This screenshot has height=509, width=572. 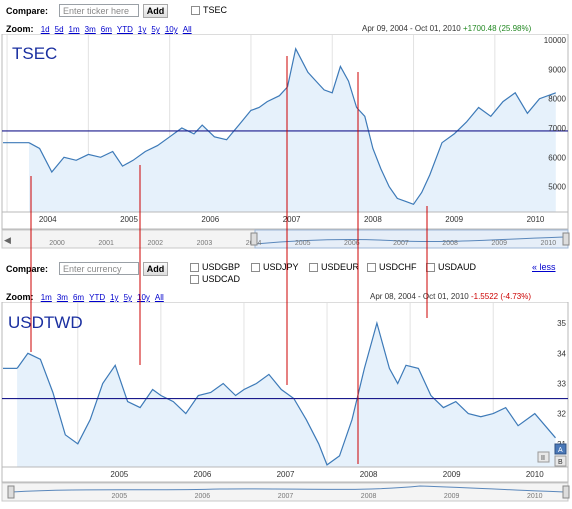 What do you see at coordinates (401, 243) in the screenshot?
I see `tsec-nav-tick-2007: 2007` at bounding box center [401, 243].